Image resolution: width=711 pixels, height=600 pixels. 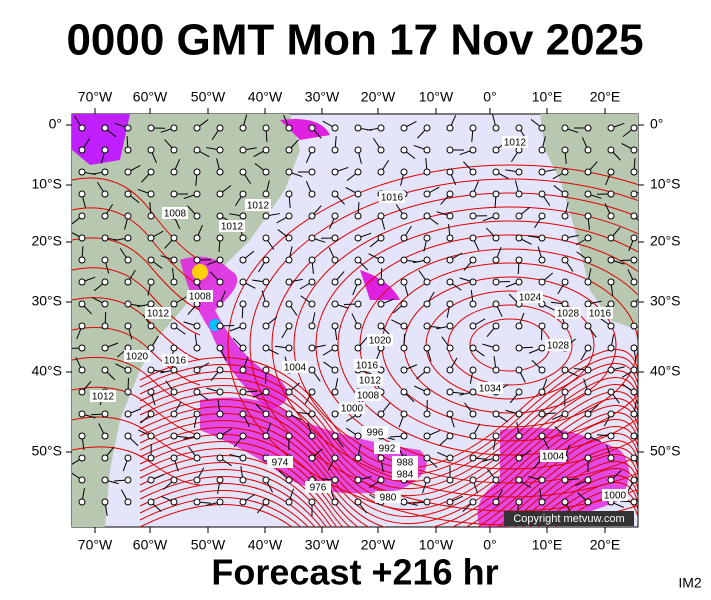 I want to click on isobar-label: 1008, so click(x=175, y=214).